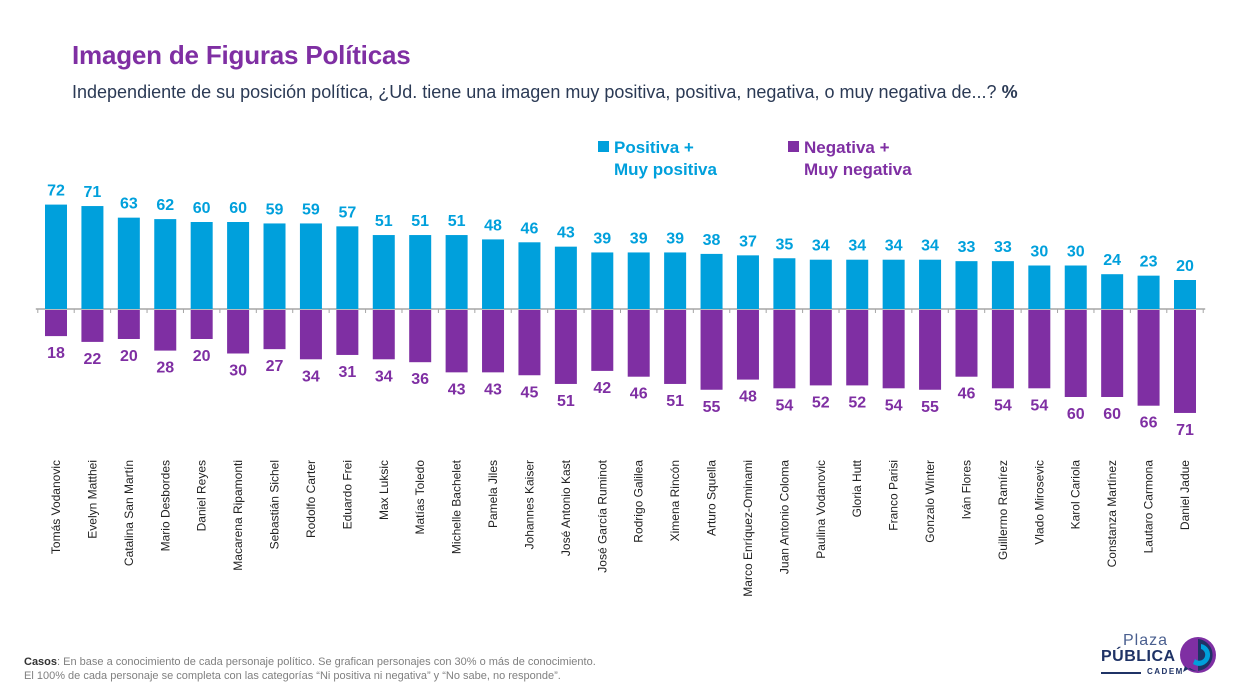  I want to click on data-label-negative: 43, so click(493, 389).